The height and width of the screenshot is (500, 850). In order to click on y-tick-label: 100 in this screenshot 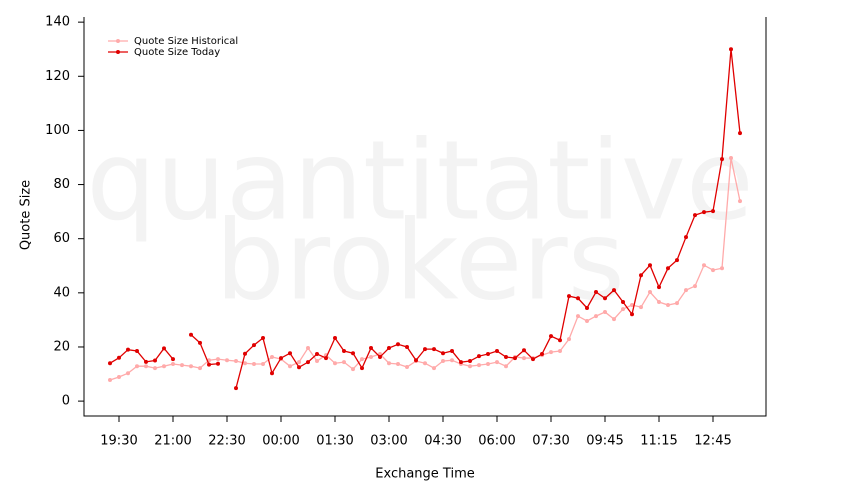, I will do `click(57, 130)`.